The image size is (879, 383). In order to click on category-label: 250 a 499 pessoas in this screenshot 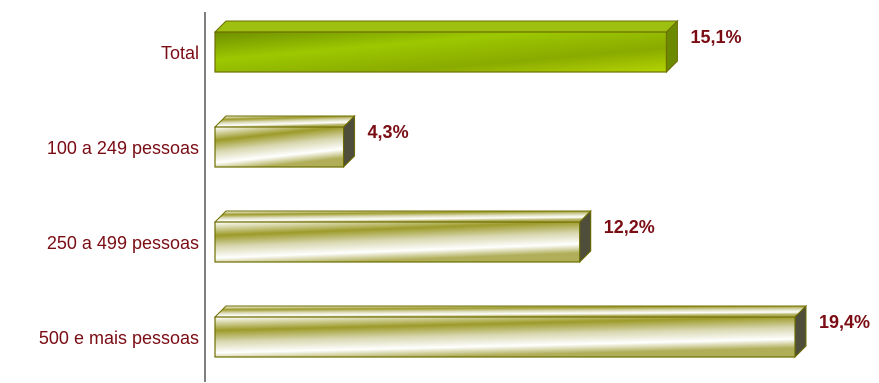, I will do `click(123, 243)`.